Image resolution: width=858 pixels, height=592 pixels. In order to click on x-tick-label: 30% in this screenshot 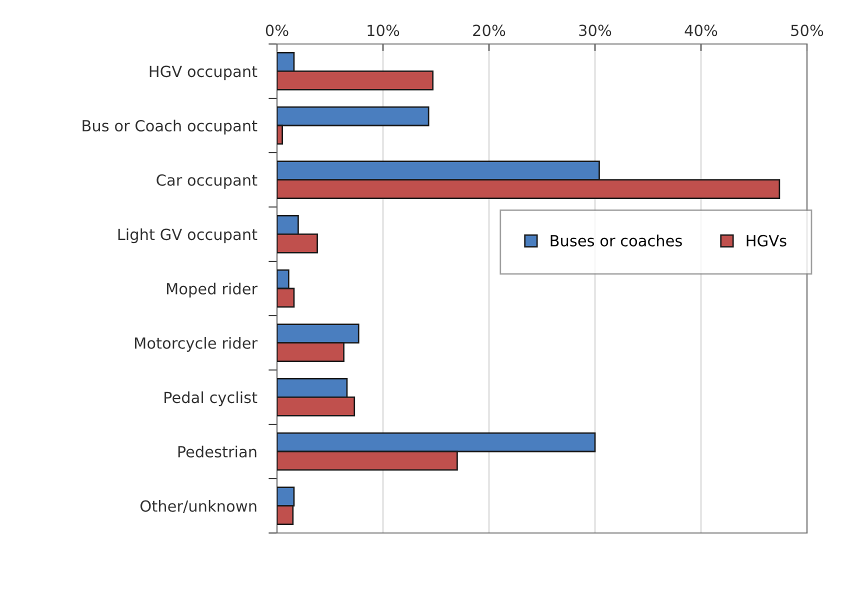, I will do `click(595, 30)`.